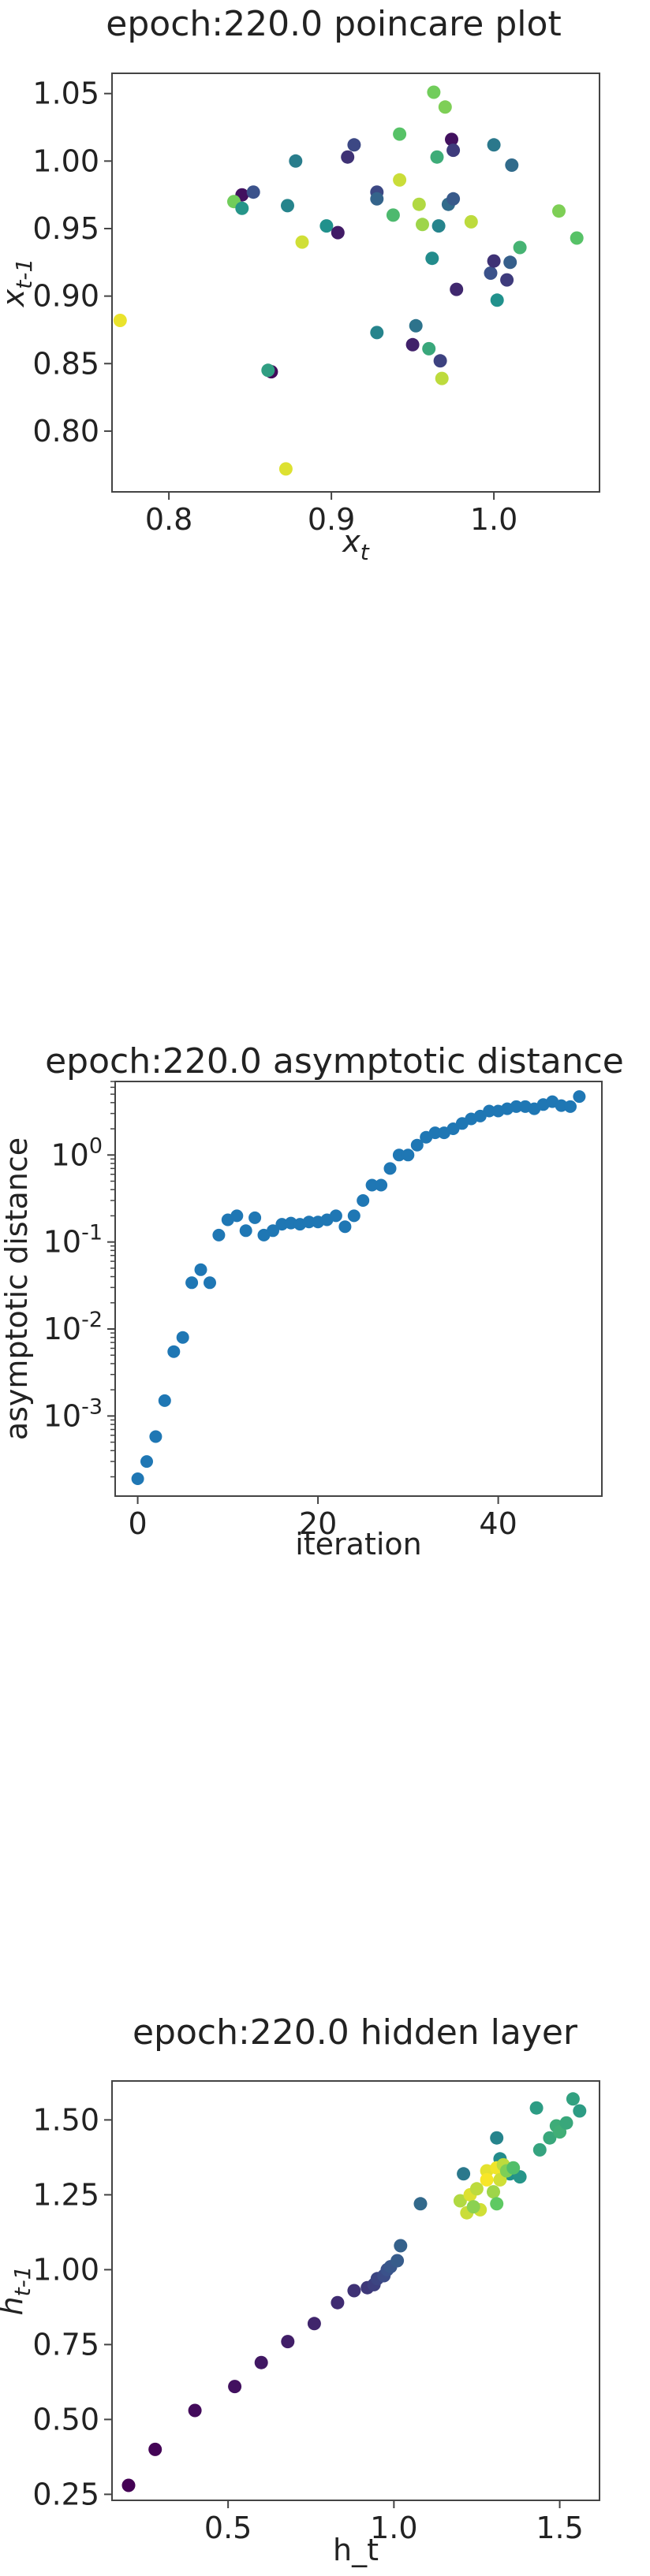  I want to click on y-tick-label: 1.25, so click(65, 2194).